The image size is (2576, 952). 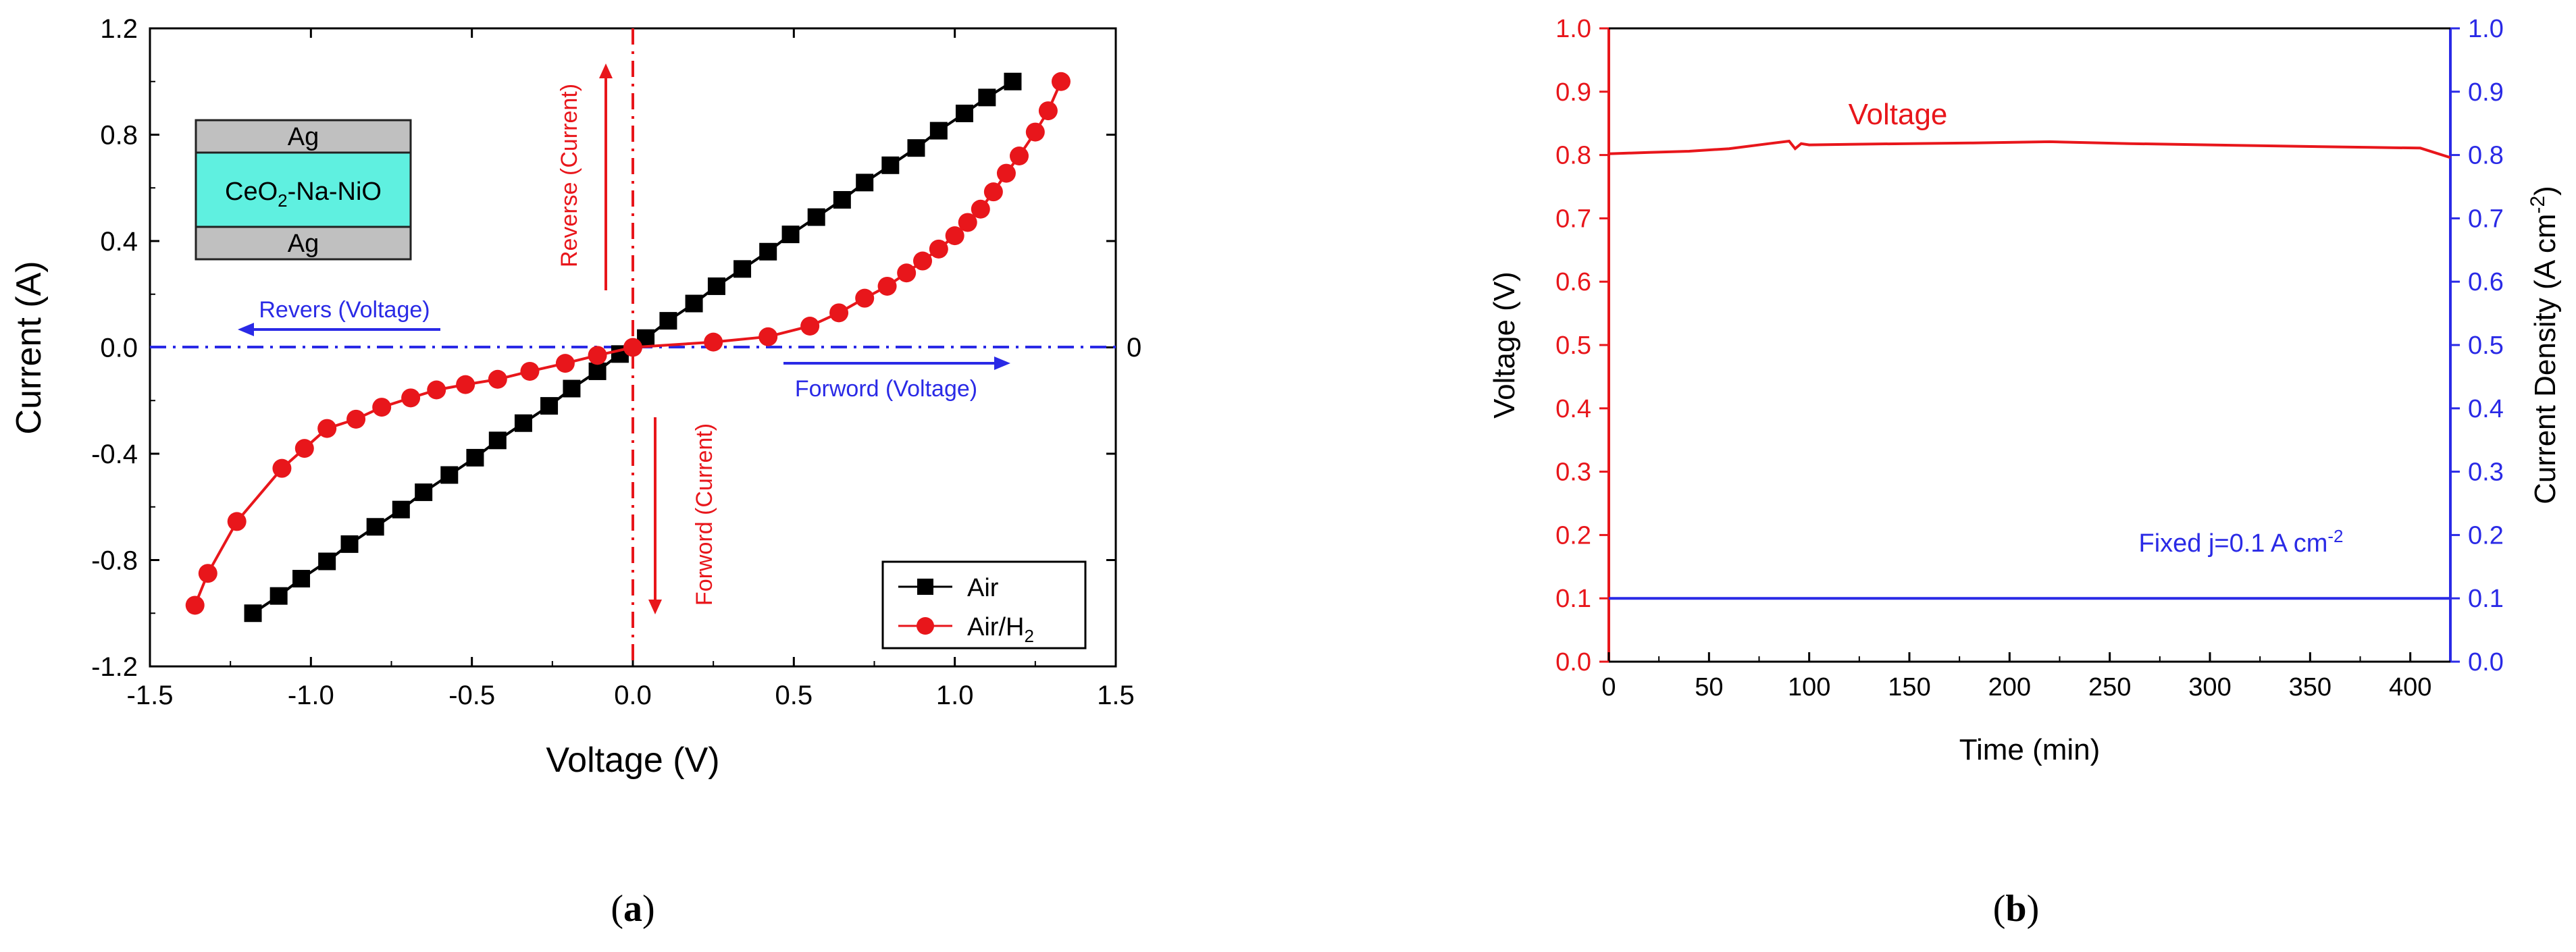 I want to click on y-tick-label-b: 0.8, so click(x=1573, y=156).